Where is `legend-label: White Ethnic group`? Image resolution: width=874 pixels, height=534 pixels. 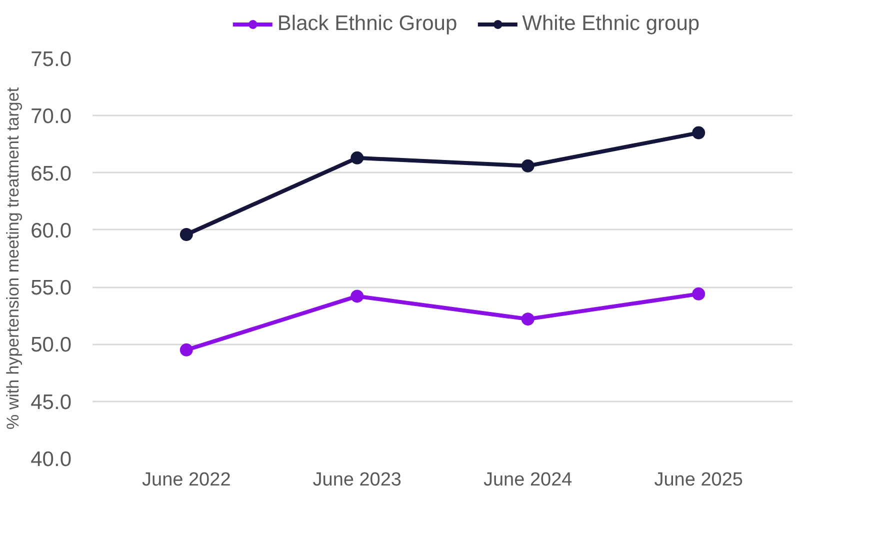 legend-label: White Ethnic group is located at coordinates (611, 24).